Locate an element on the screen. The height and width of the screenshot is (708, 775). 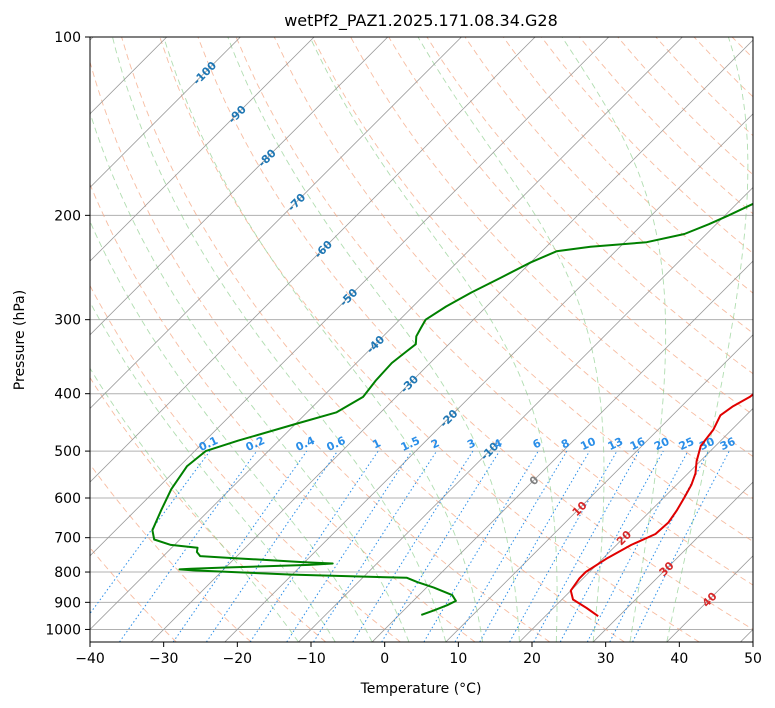
x-tick-label: 30 is located at coordinates (606, 659).